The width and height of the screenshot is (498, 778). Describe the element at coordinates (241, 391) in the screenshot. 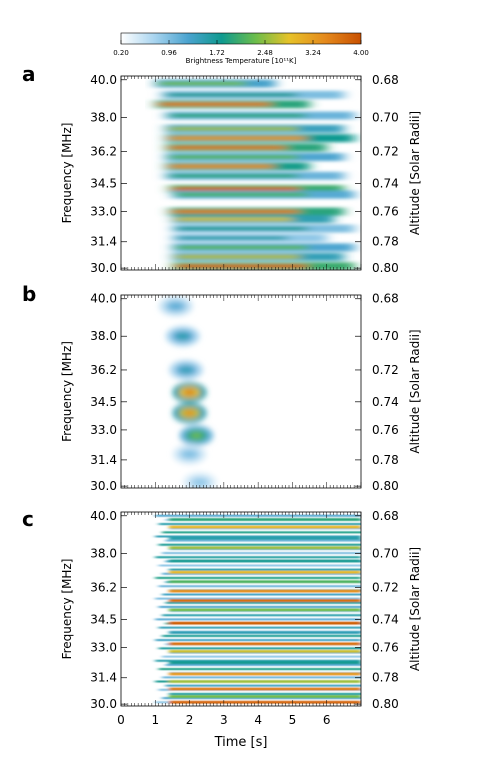

I see `panel-b-frame` at that location.